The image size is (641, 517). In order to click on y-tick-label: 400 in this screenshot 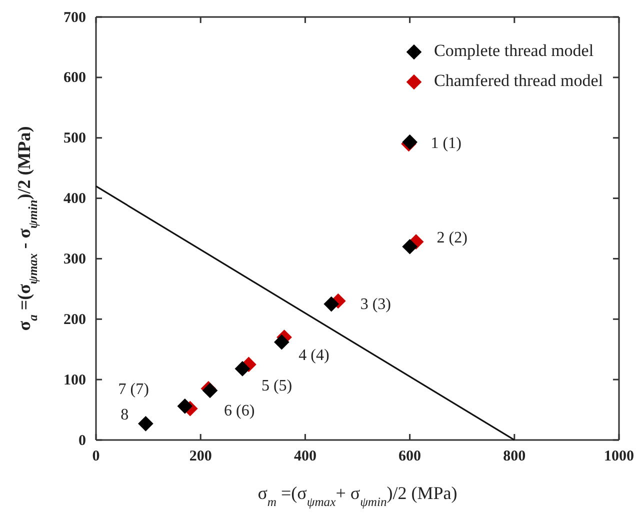, I will do `click(75, 199)`.